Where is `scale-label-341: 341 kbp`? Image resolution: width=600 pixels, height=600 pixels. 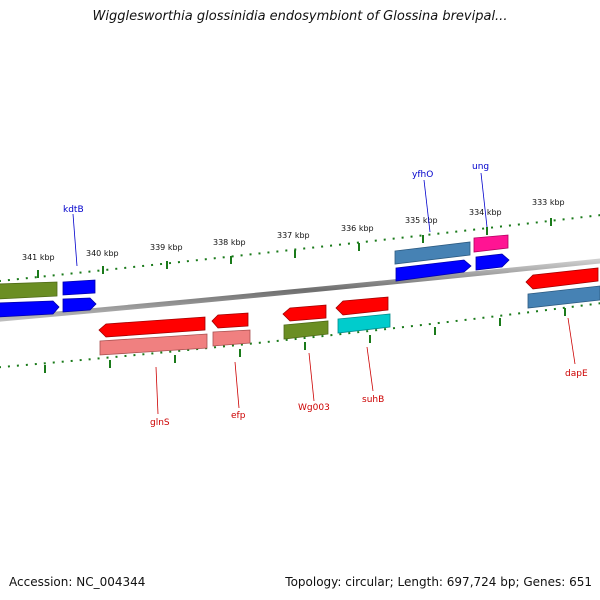
scale-label-341: 341 kbp is located at coordinates (38, 257).